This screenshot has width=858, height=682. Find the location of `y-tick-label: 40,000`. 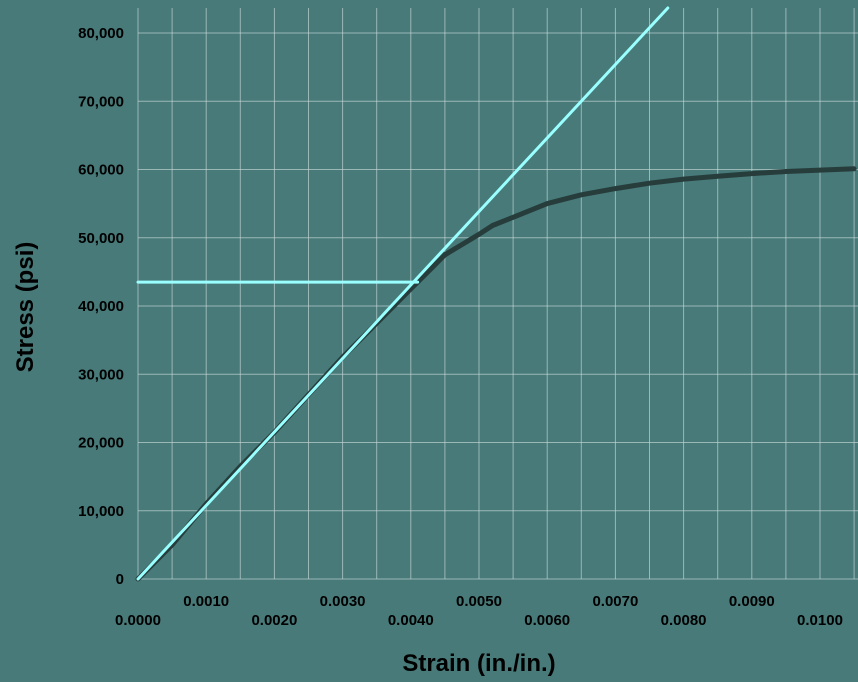

y-tick-label: 40,000 is located at coordinates (101, 306).